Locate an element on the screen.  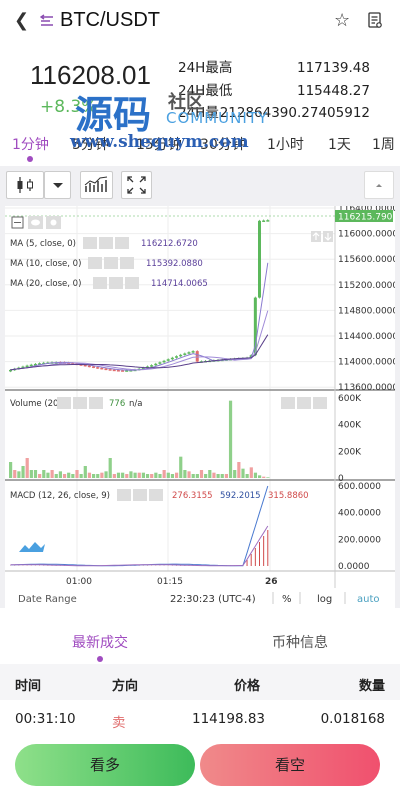
active-tab-indicator is located at coordinates (30, 159).